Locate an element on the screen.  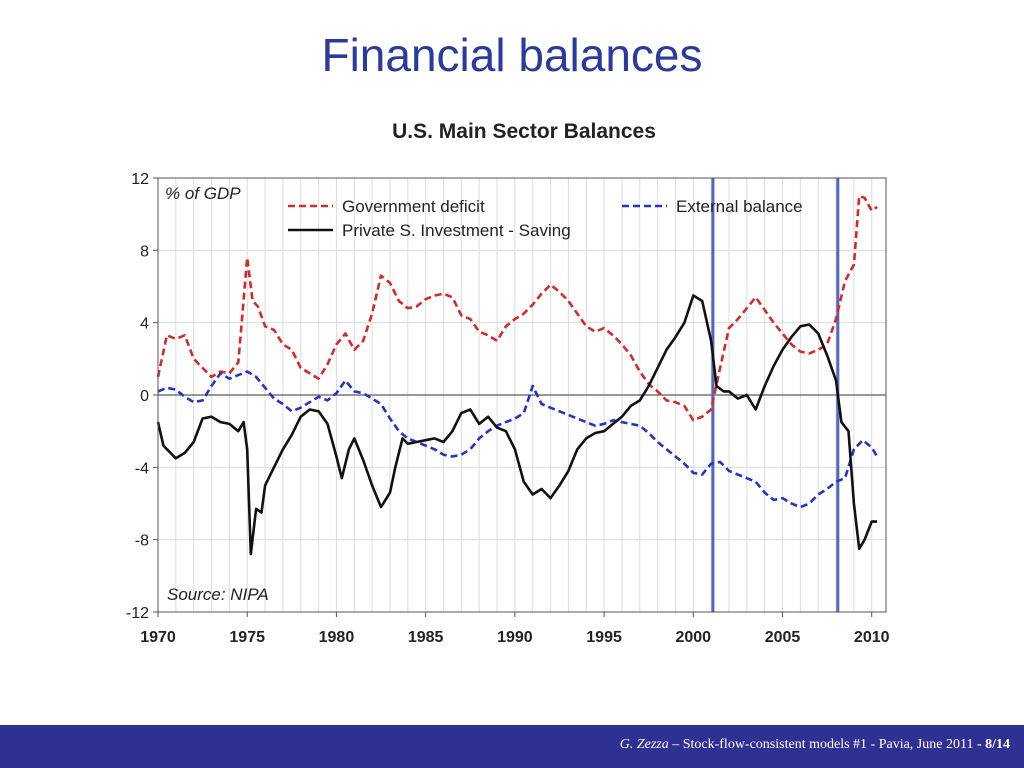
slide-title: Financial balances is located at coordinates (512, 55).